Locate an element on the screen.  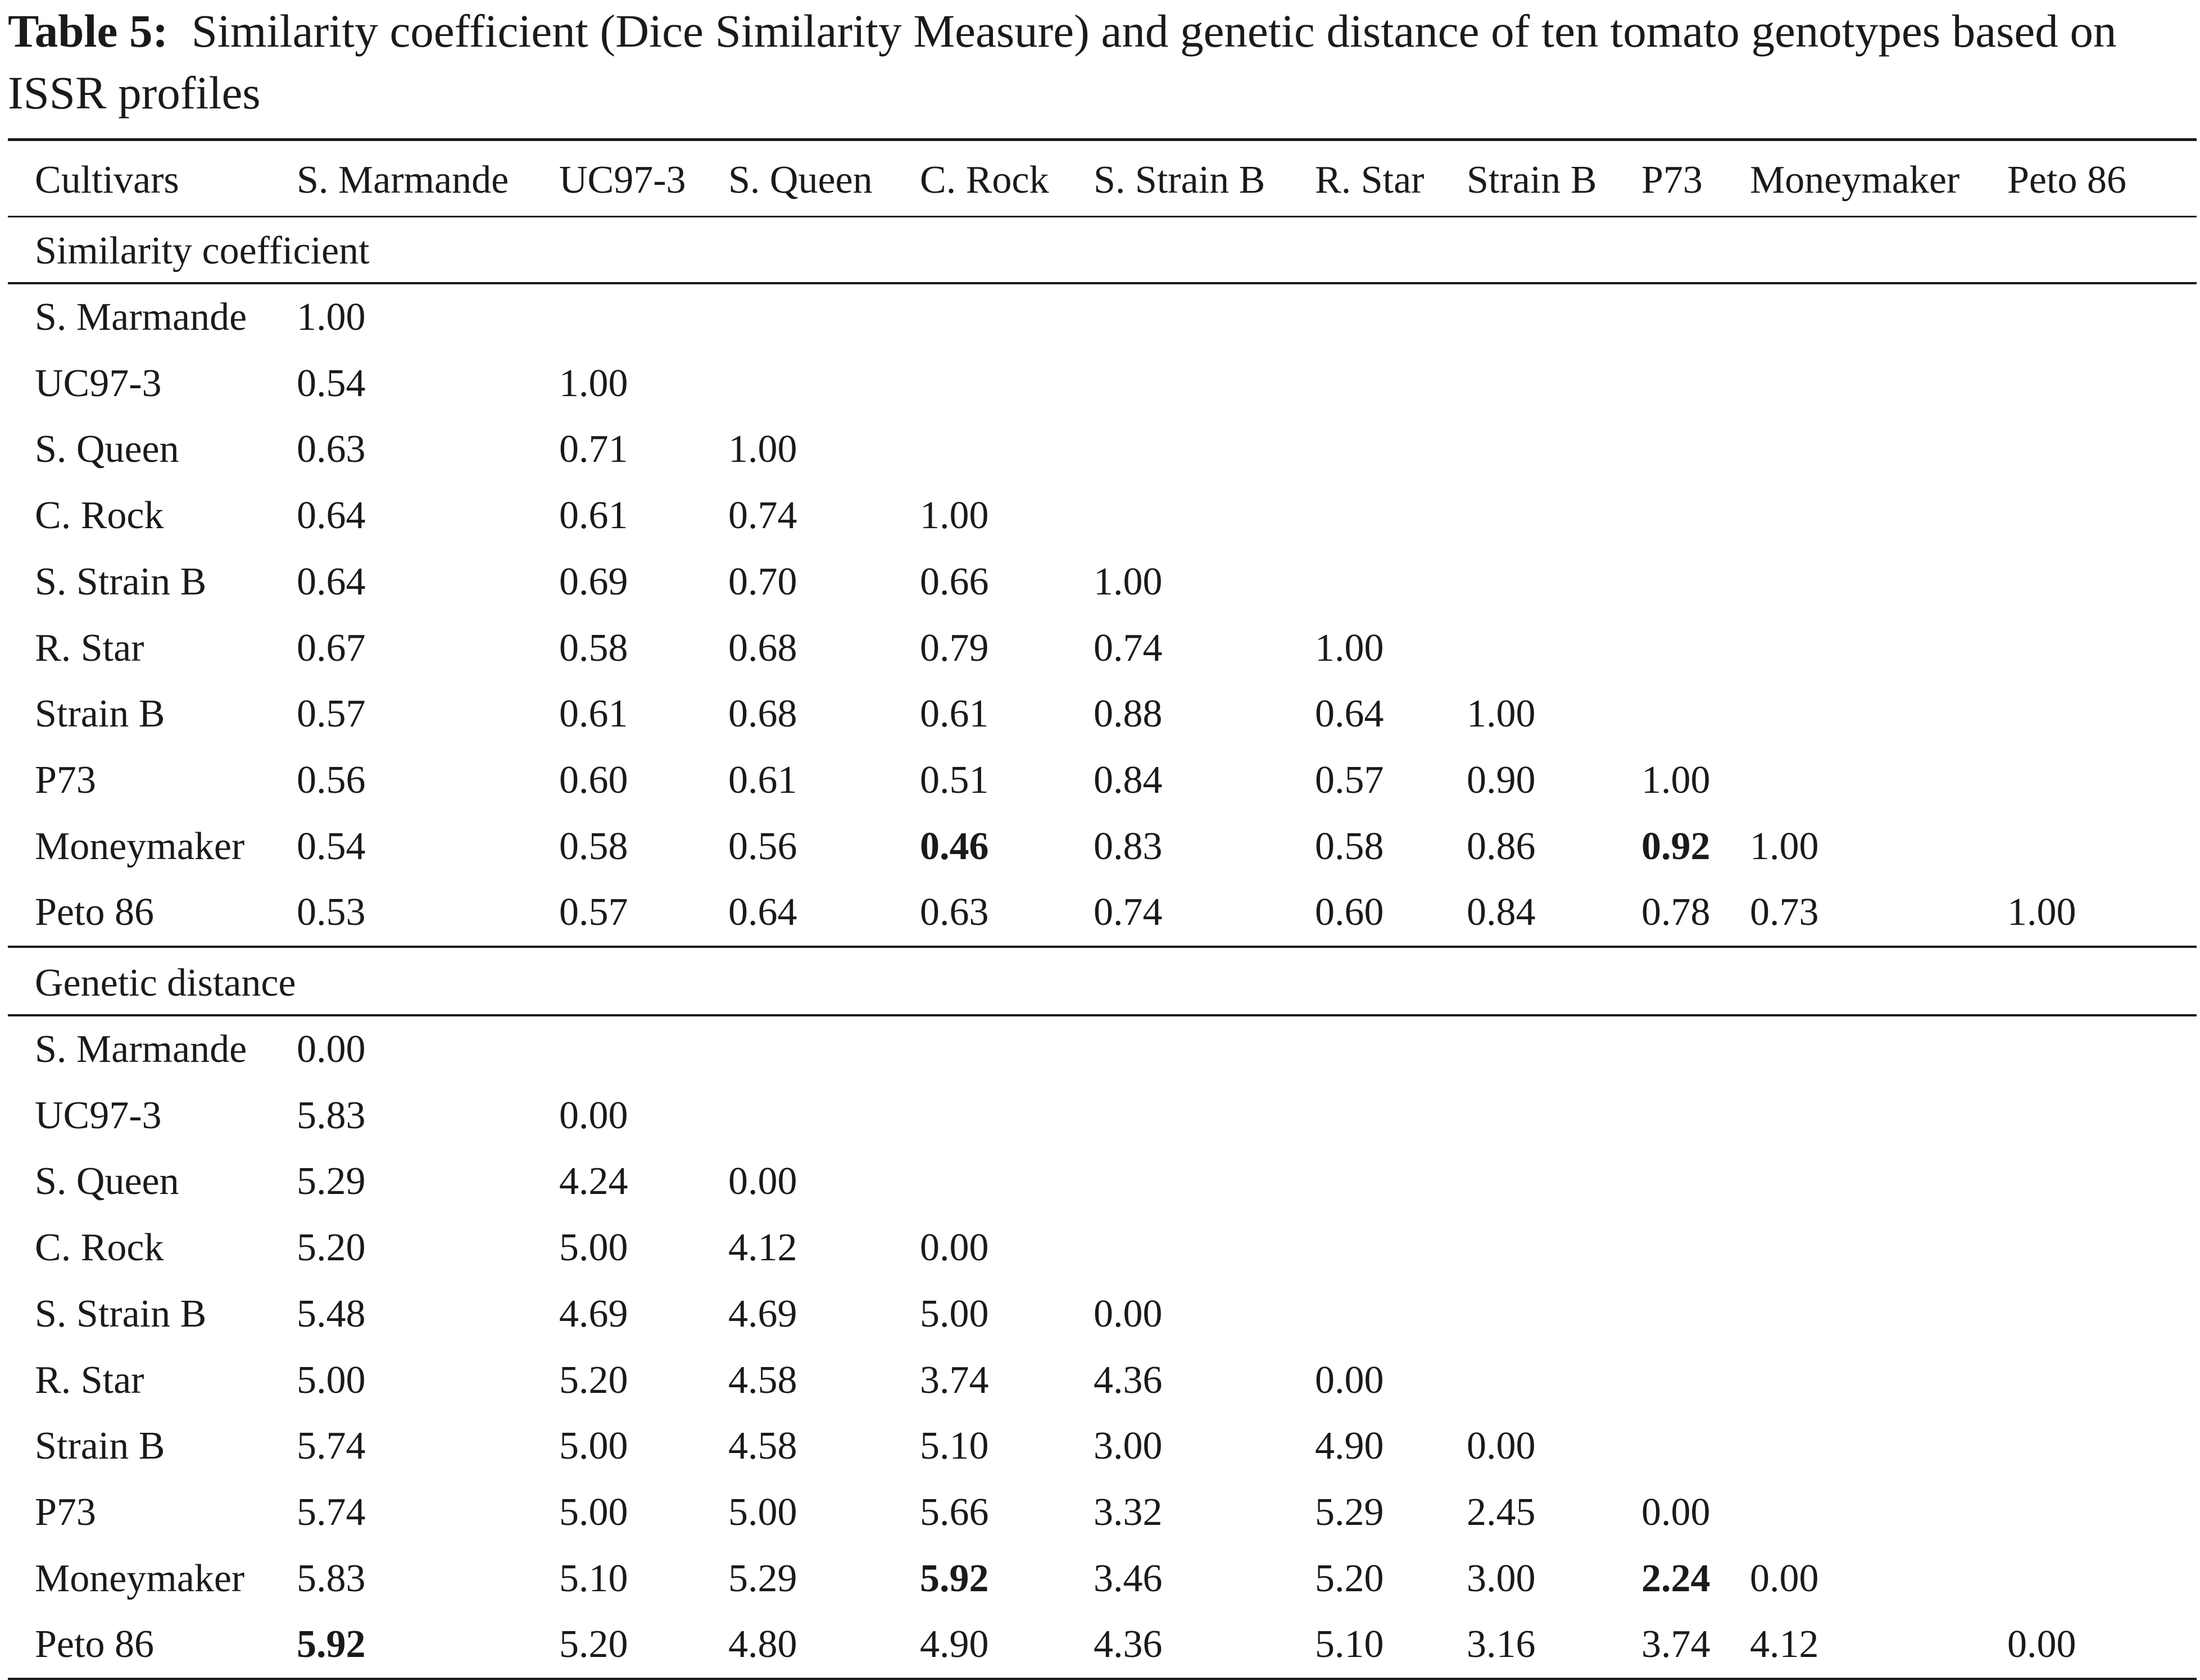
table-cell: 3.74 is located at coordinates (955, 1380).